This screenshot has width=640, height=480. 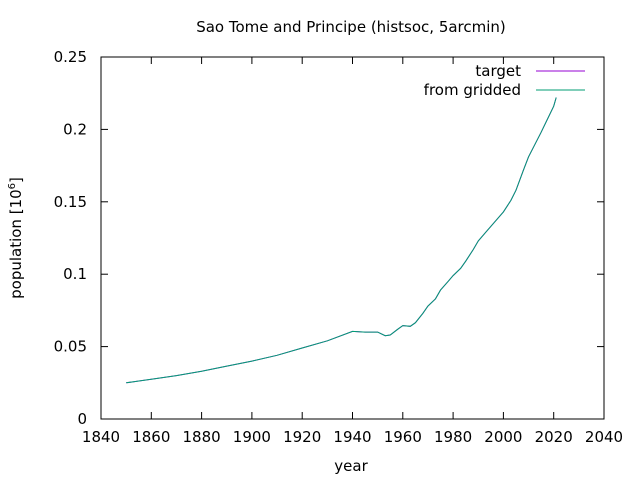 I want to click on x-tick-label: 1900, so click(x=252, y=437).